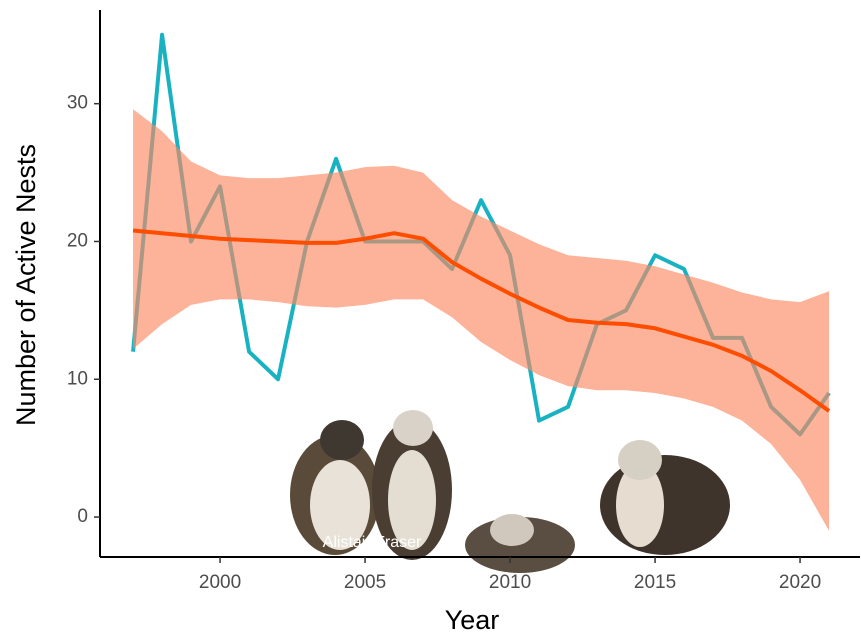  I want to click on x-tick-label: 2020, so click(800, 582).